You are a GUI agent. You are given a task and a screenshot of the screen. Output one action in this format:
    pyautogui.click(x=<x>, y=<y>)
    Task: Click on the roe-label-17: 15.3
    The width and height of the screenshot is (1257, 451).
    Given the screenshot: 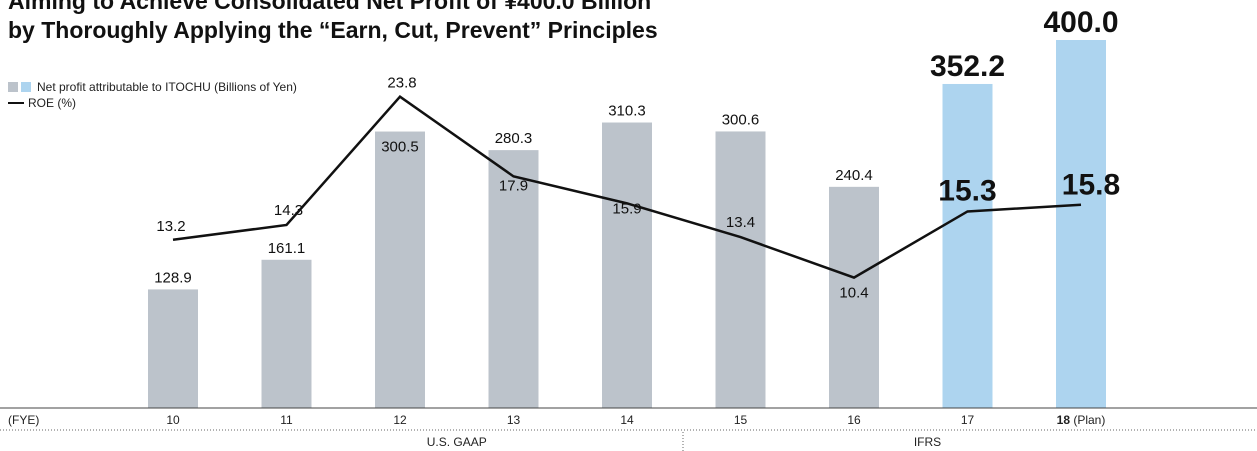 What is the action you would take?
    pyautogui.click(x=967, y=190)
    